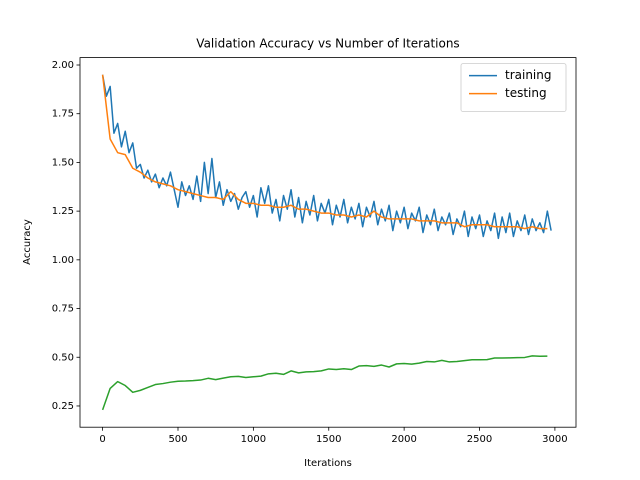  I want to click on y-tick-label: 1.75, so click(63, 114).